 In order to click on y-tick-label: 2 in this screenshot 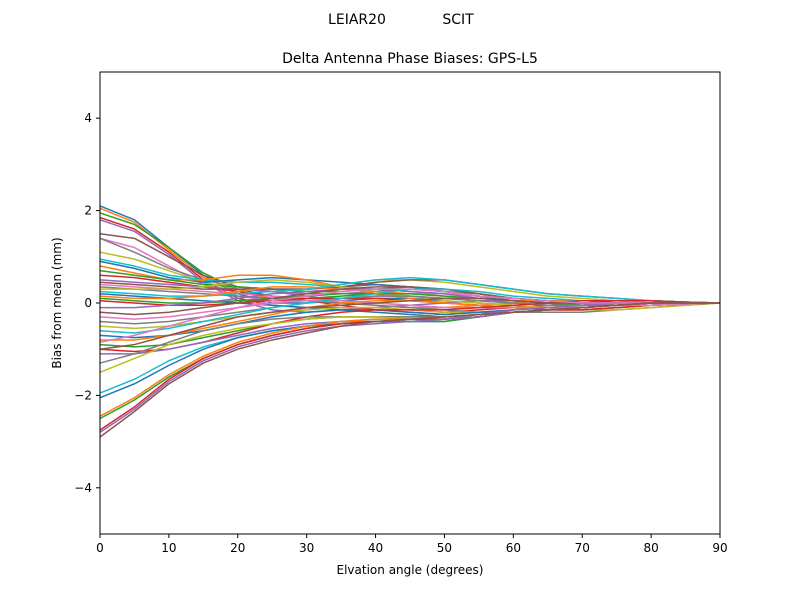, I will do `click(88, 211)`.